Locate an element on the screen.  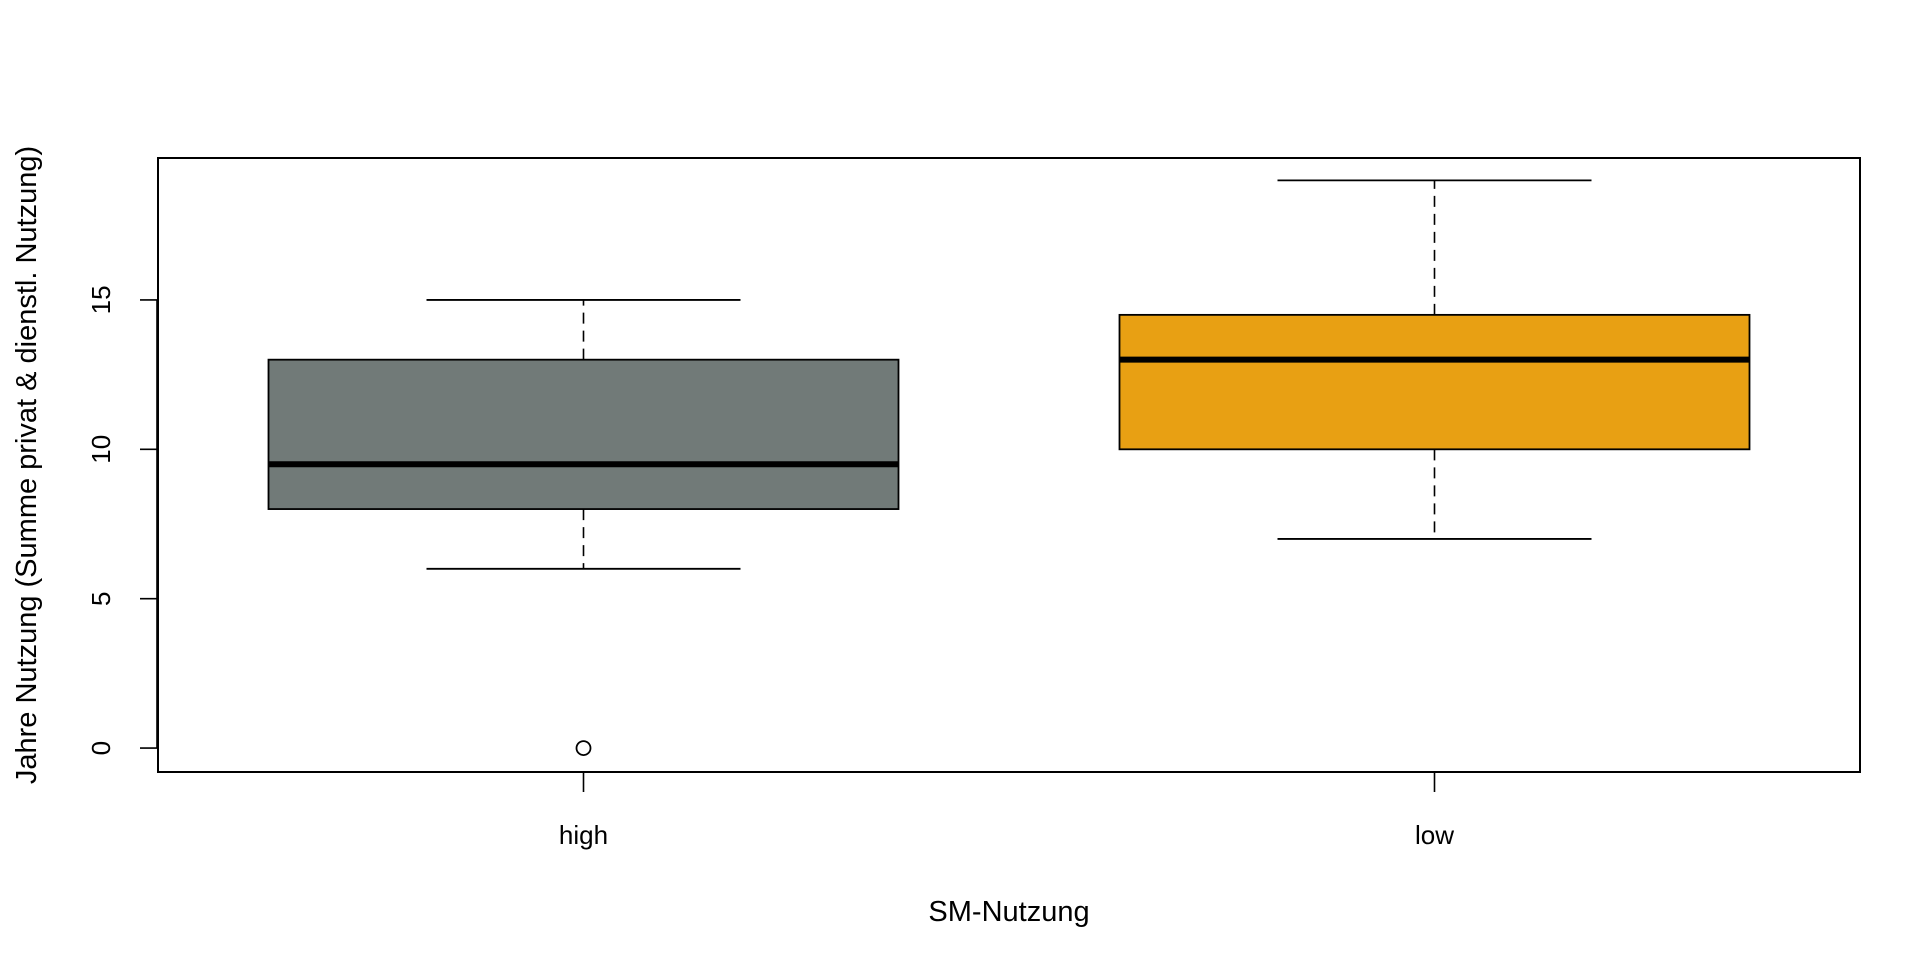
y-tick-label: 10 is located at coordinates (101, 449).